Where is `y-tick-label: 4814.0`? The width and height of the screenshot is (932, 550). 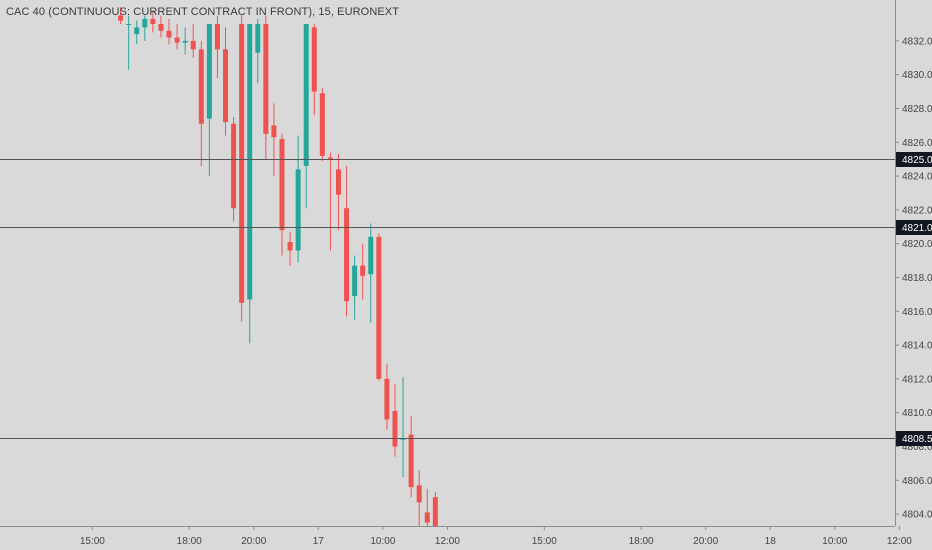
y-tick-label: 4814.0 is located at coordinates (917, 346).